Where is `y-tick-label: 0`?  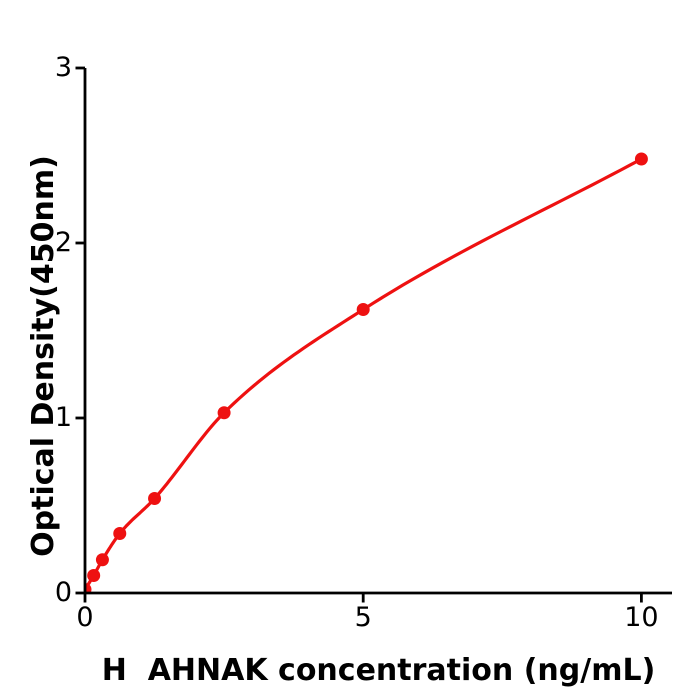 y-tick-label: 0 is located at coordinates (63, 592).